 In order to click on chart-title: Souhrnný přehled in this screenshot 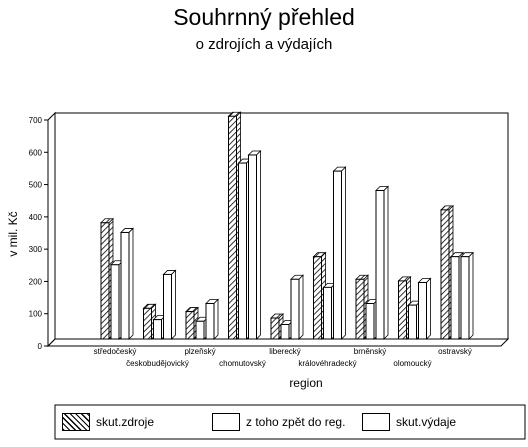, I will do `click(264, 17)`.